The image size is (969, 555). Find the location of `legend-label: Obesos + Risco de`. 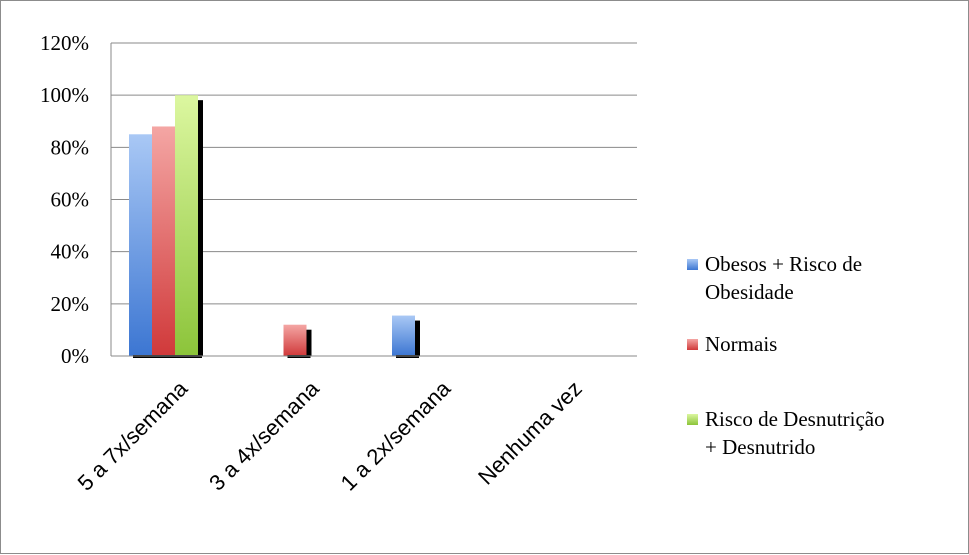

legend-label: Obesos + Risco de is located at coordinates (783, 264).